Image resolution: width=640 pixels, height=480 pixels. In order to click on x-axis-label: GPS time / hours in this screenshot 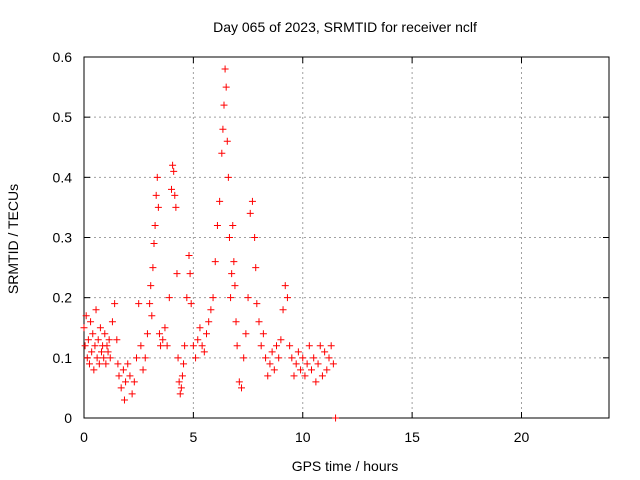, I will do `click(345, 466)`.